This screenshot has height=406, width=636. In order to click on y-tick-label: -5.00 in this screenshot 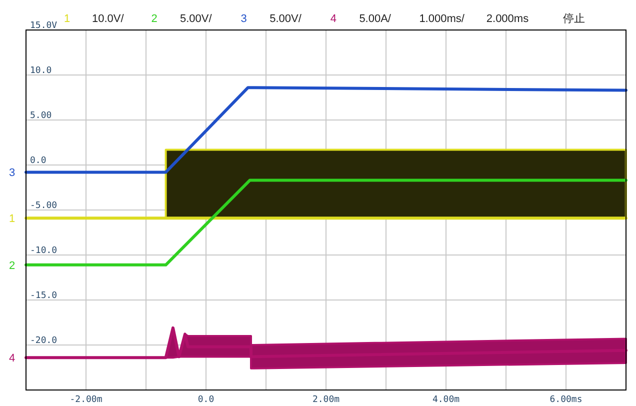, I will do `click(44, 206)`.